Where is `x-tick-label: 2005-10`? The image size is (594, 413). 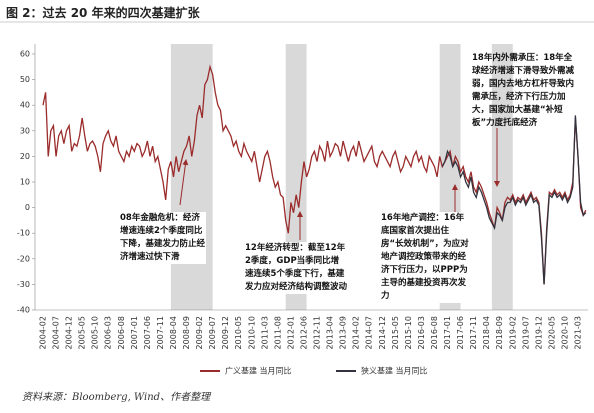 x-tick-label: 2005-10 is located at coordinates (95, 332).